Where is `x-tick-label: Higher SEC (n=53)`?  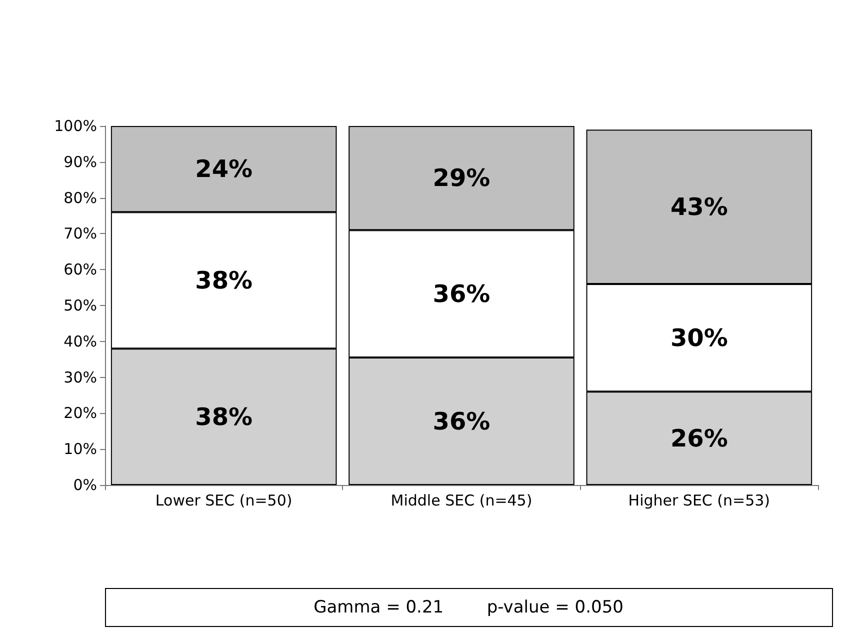
x-tick-label: Higher SEC (n=53) is located at coordinates (699, 501).